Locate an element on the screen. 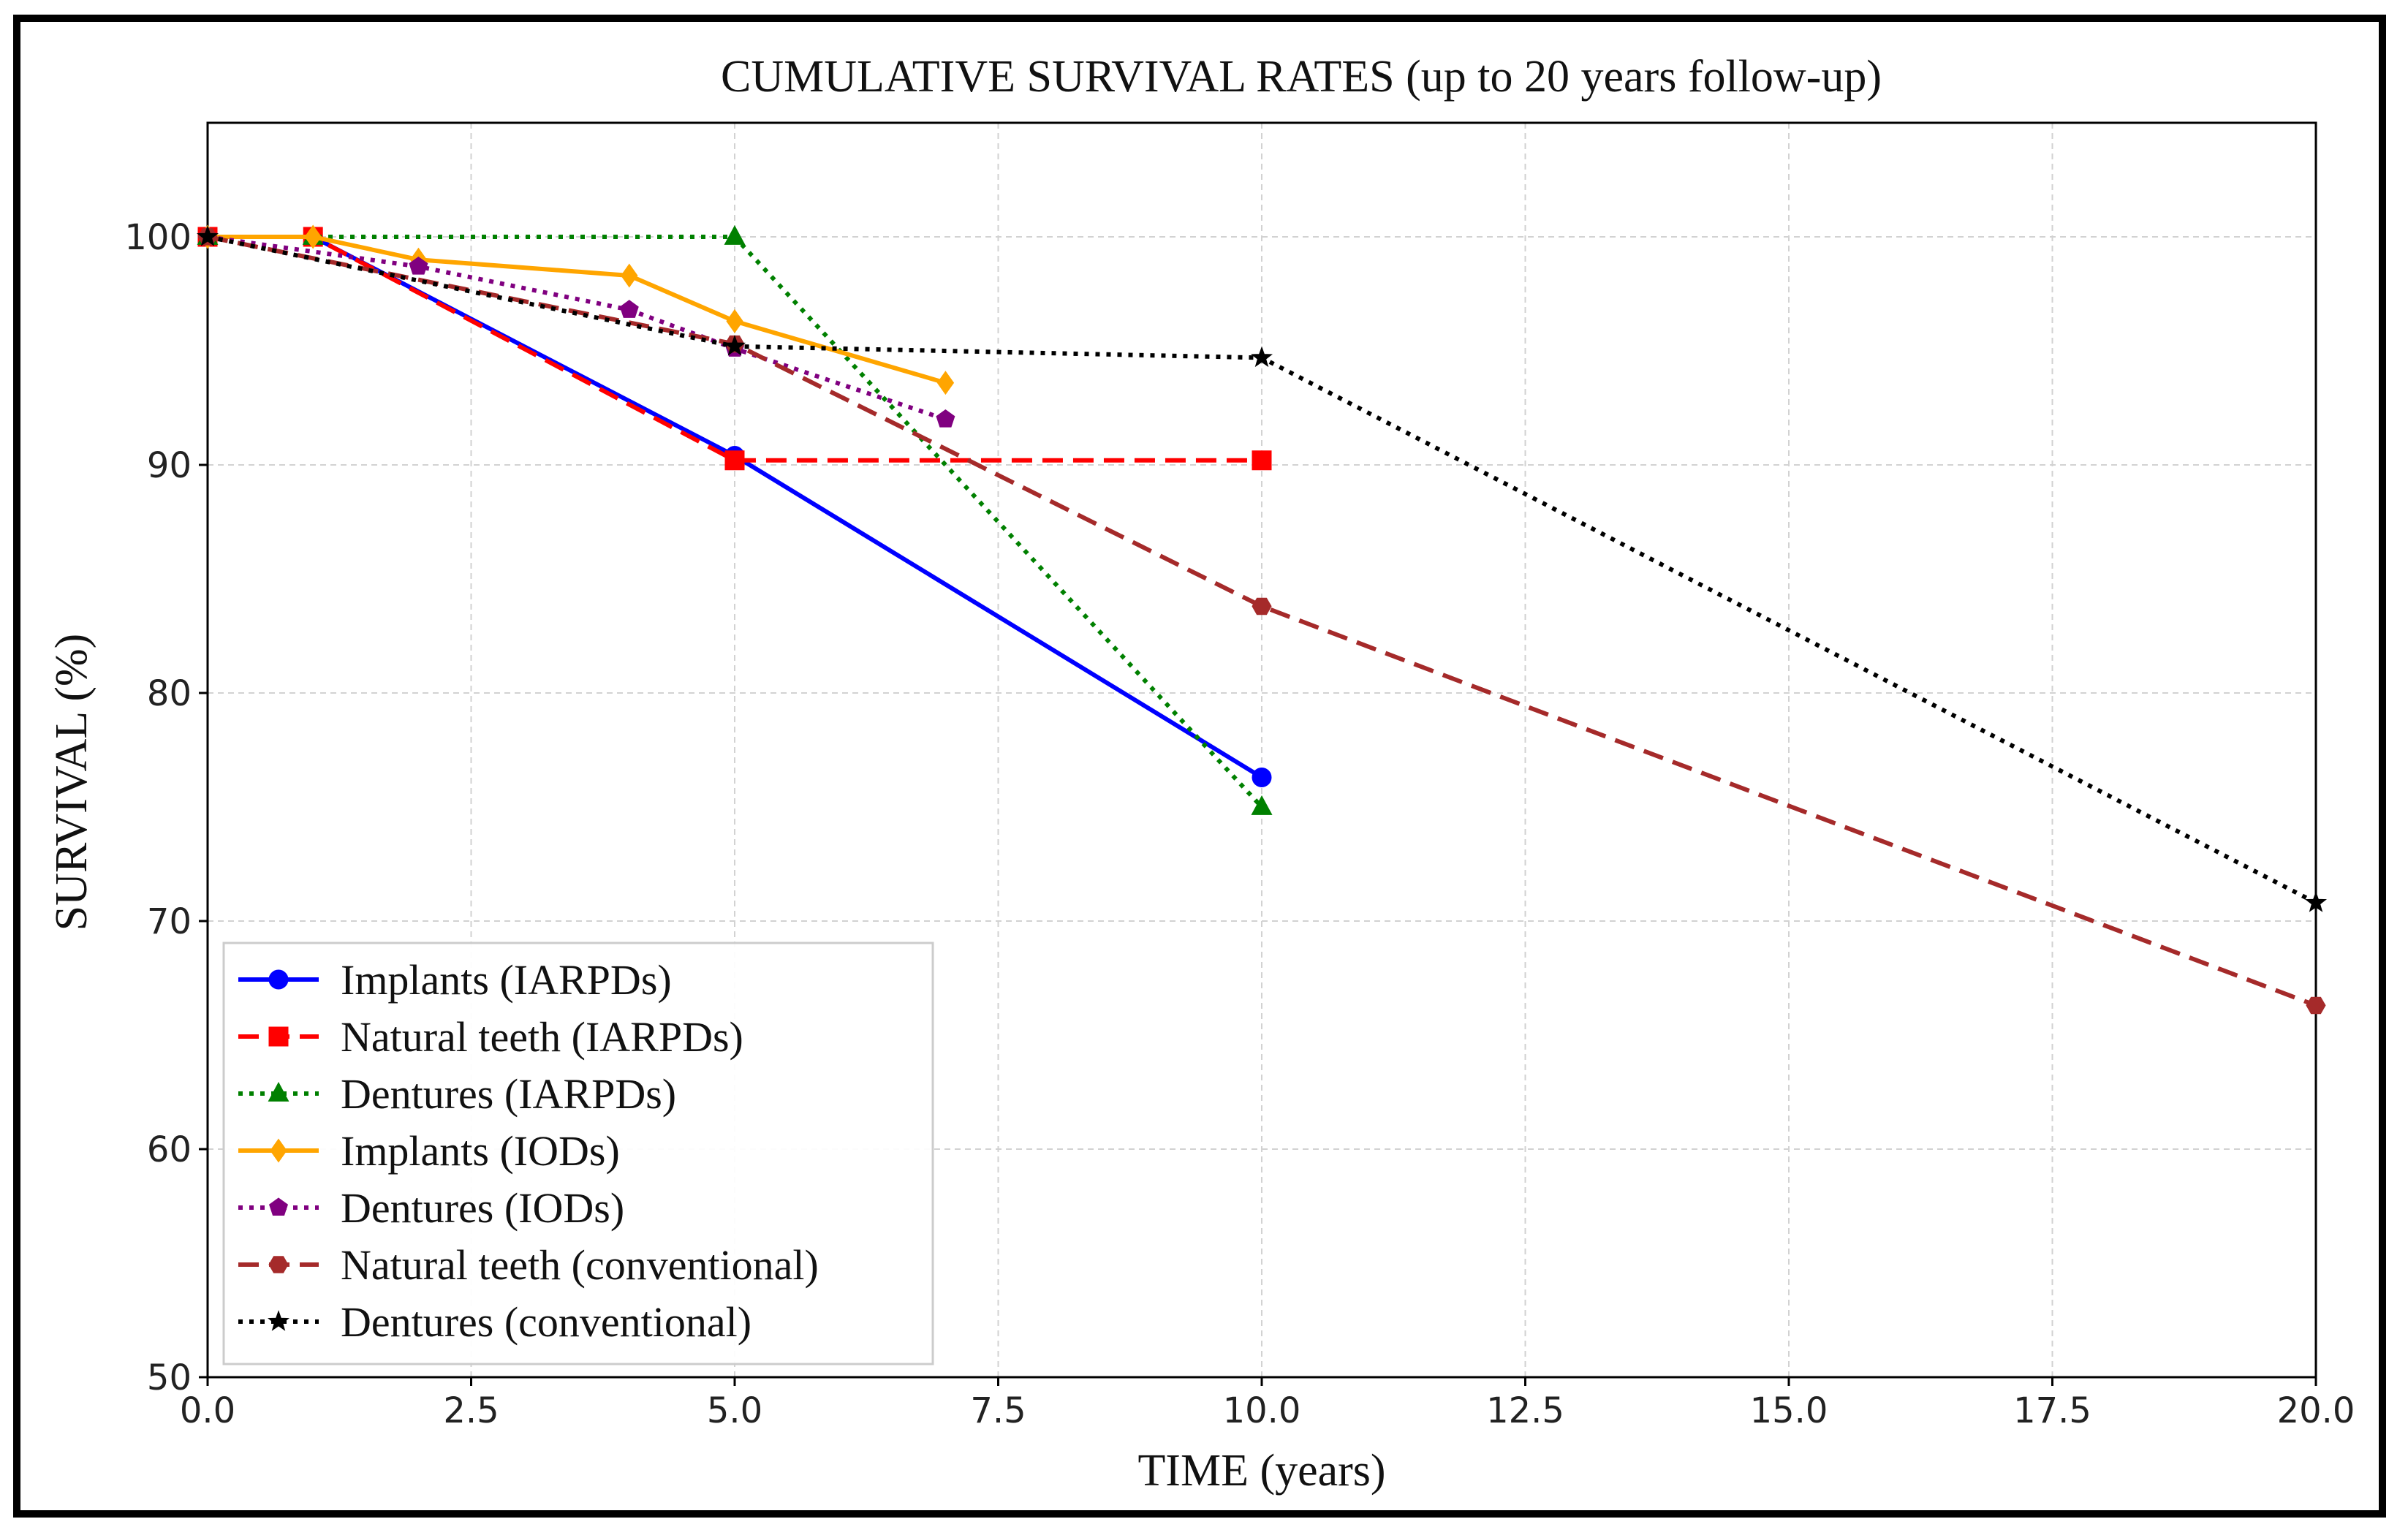 The image size is (2408, 1538). x-tick-label: 17.5 is located at coordinates (2052, 1410).